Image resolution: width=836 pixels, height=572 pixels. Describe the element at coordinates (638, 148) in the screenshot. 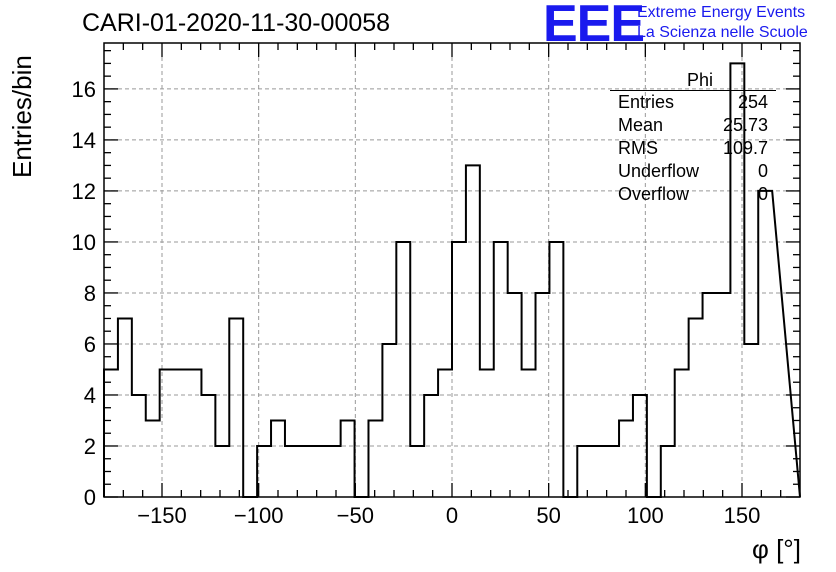

I see `stats-label: RMS` at that location.